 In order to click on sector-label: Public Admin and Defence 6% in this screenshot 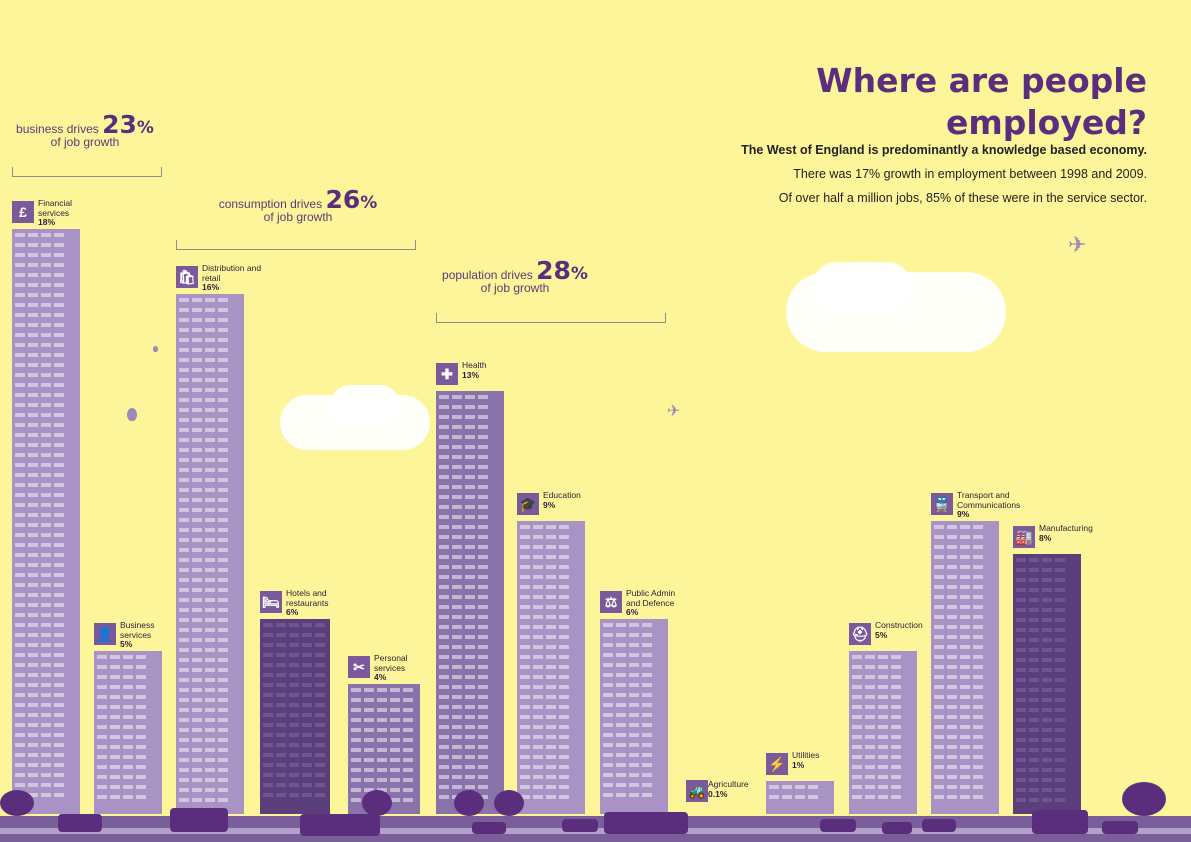, I will do `click(657, 603)`.